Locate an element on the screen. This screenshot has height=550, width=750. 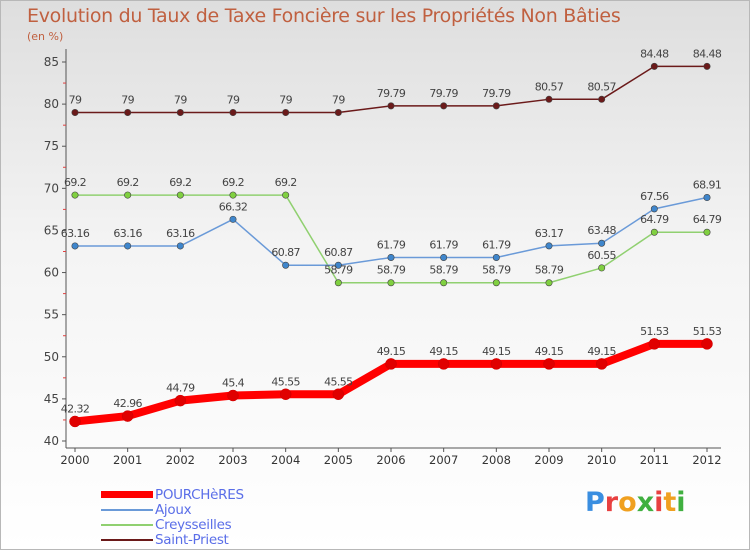
y-tick-label: 75 is located at coordinates (51, 146).